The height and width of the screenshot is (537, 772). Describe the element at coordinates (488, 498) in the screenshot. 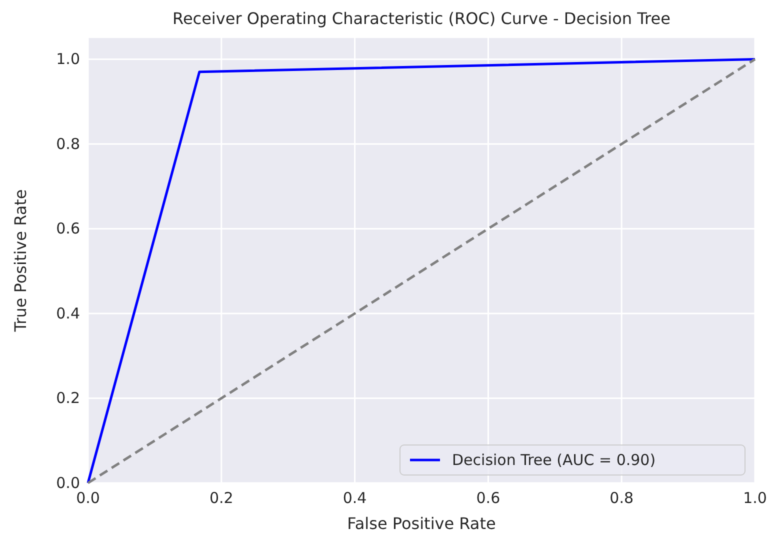

I see `x-tick-label: 0.6` at that location.